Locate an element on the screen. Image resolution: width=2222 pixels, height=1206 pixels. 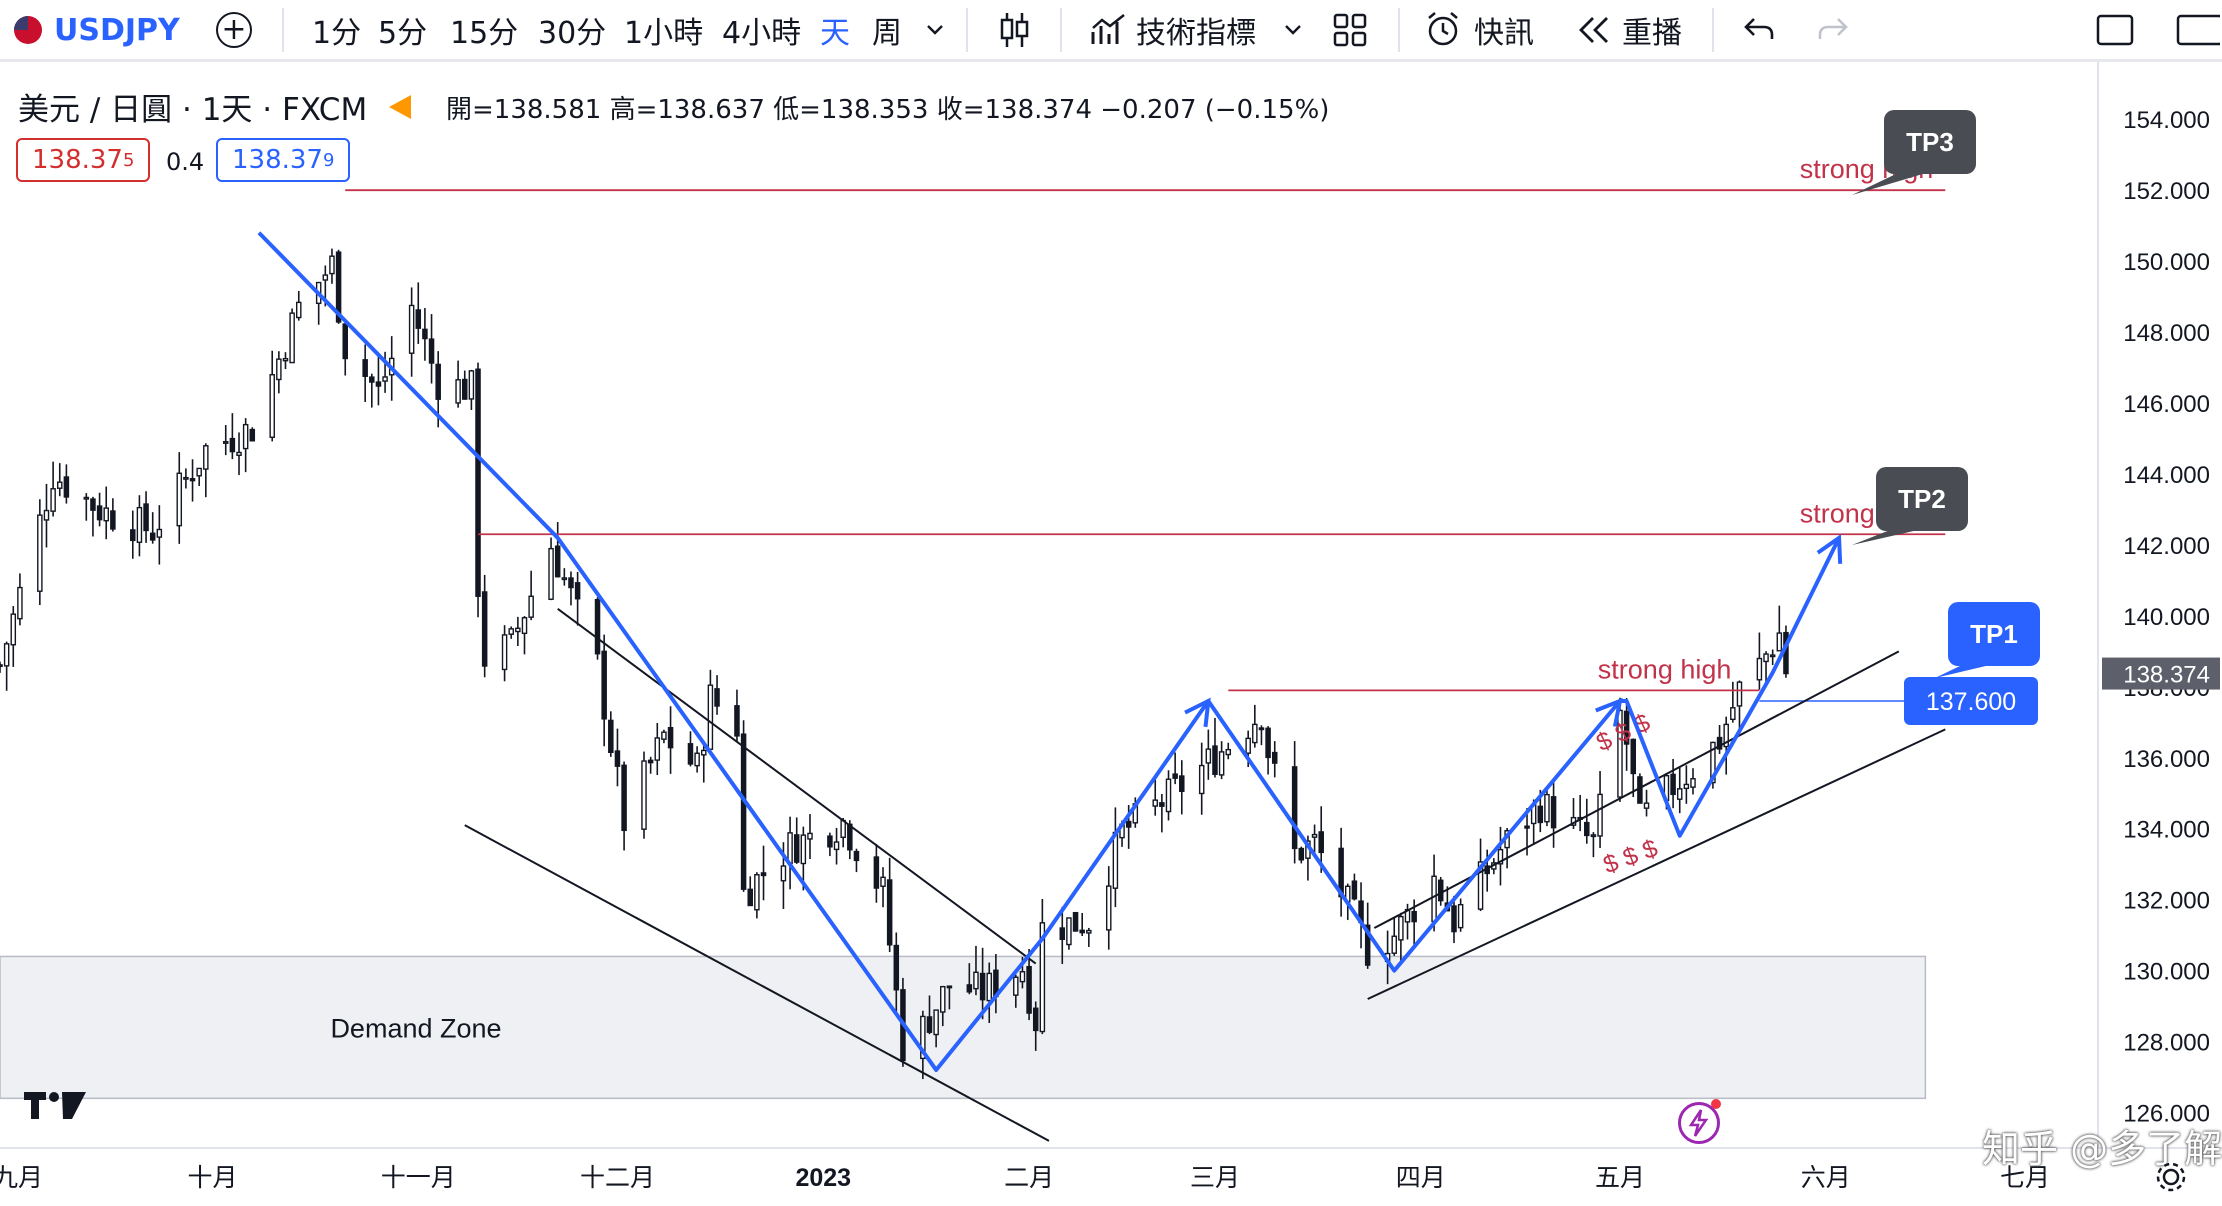
flash-news-button is located at coordinates (1699, 1121).